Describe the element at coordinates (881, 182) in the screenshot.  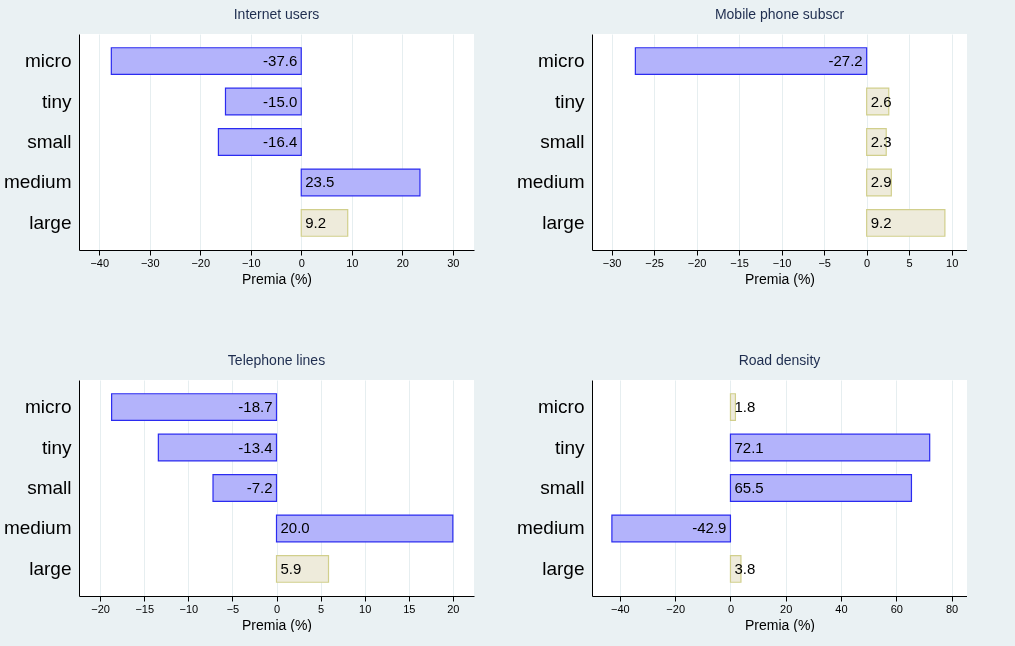
I see `data-label: 2.9` at that location.